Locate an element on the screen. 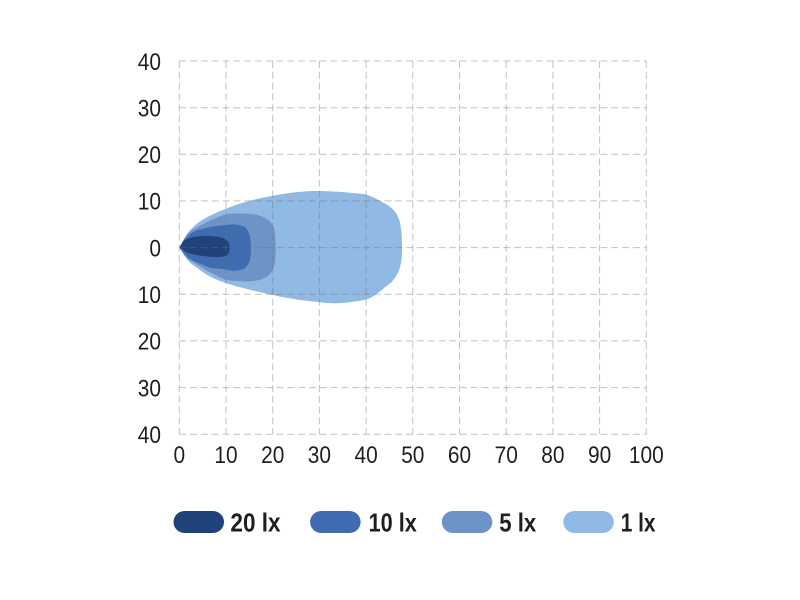 This screenshot has width=800, height=600. svg-text: 100 is located at coordinates (646, 455).